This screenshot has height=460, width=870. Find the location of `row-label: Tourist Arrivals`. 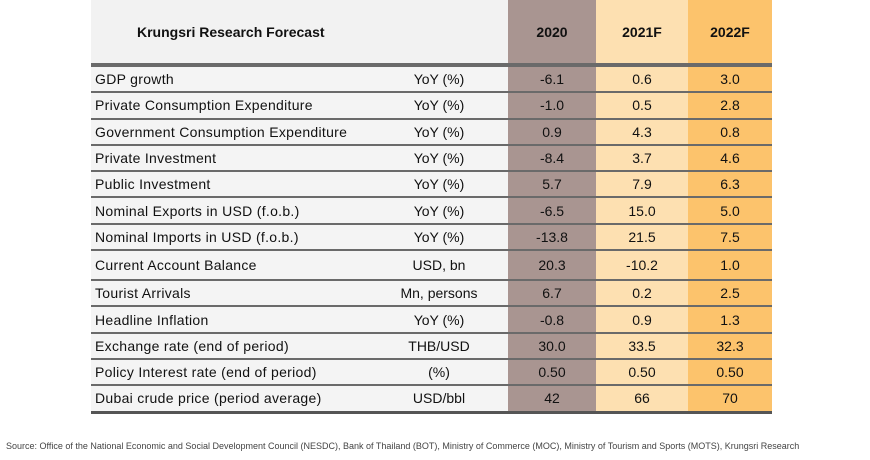

row-label: Tourist Arrivals is located at coordinates (143, 293).